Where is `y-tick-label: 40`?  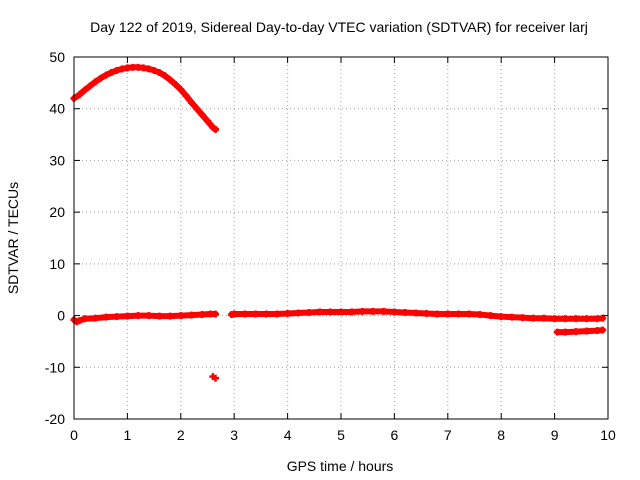
y-tick-label: 40 is located at coordinates (57, 109).